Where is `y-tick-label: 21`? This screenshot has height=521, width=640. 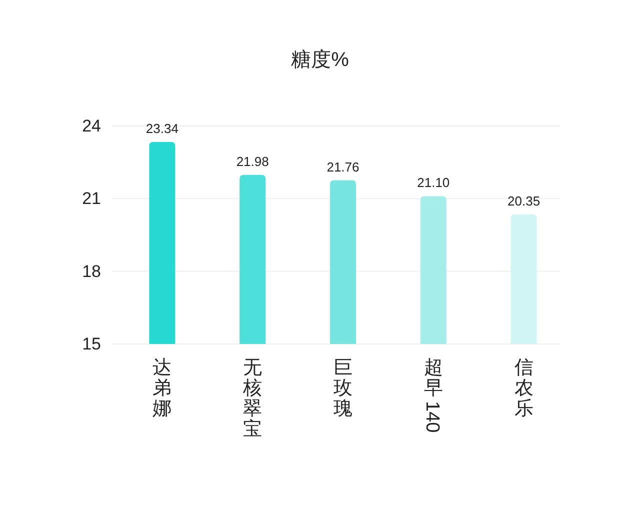 y-tick-label: 21 is located at coordinates (91, 198).